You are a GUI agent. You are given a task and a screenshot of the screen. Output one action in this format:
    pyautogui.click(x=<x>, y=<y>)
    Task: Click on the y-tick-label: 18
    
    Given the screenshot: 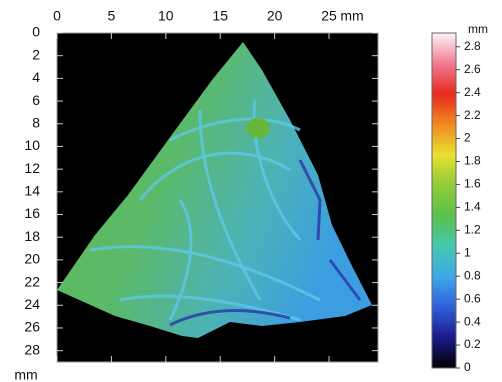 What is the action you would take?
    pyautogui.click(x=32, y=236)
    